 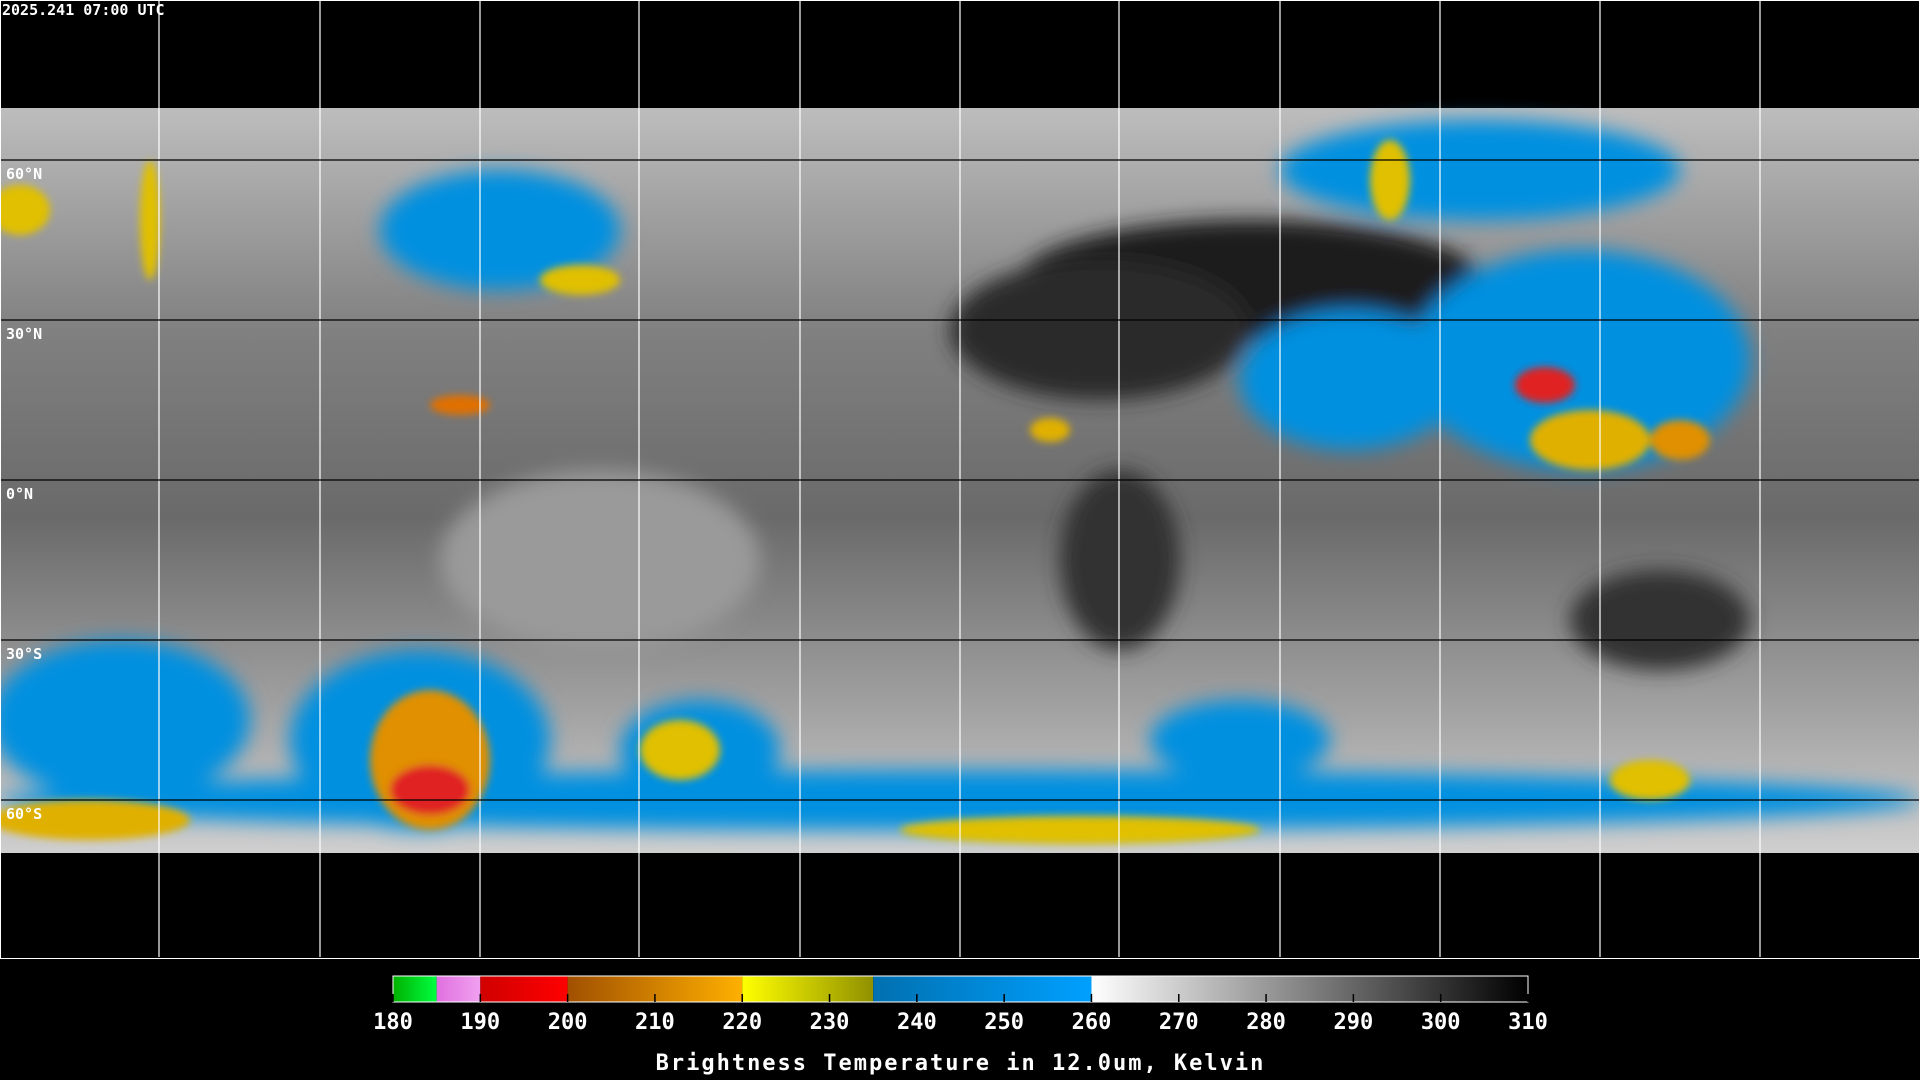 What do you see at coordinates (655, 1022) in the screenshot?
I see `colorbar-tick-label: 210` at bounding box center [655, 1022].